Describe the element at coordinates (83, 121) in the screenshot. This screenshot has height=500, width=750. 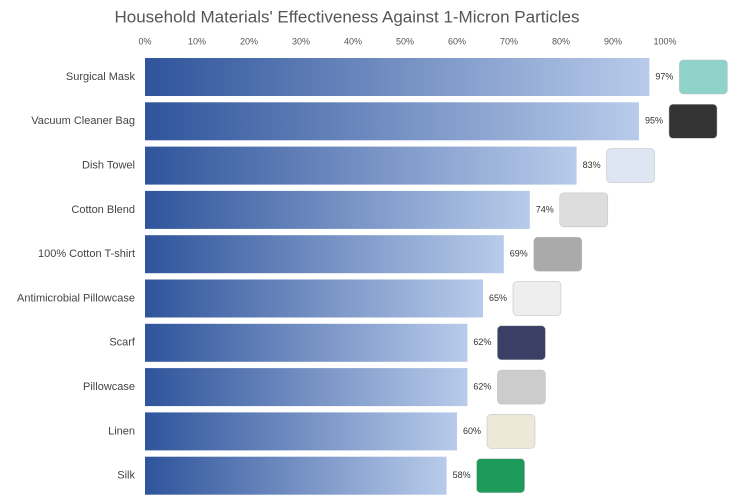
I see `category-label: Vacuum Cleaner Bag` at that location.